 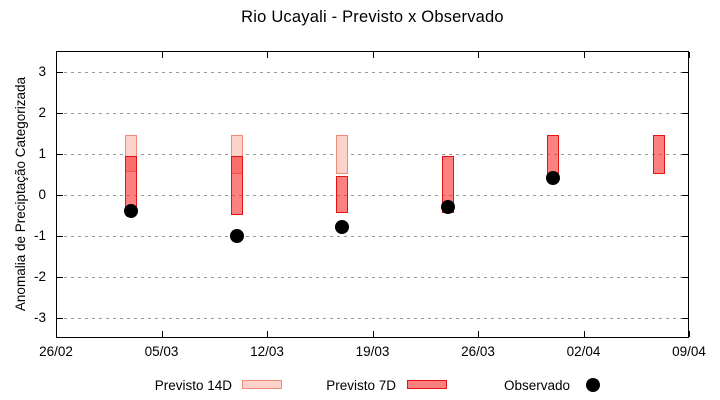 What do you see at coordinates (478, 351) in the screenshot?
I see `x-tick-label: 26/03` at bounding box center [478, 351].